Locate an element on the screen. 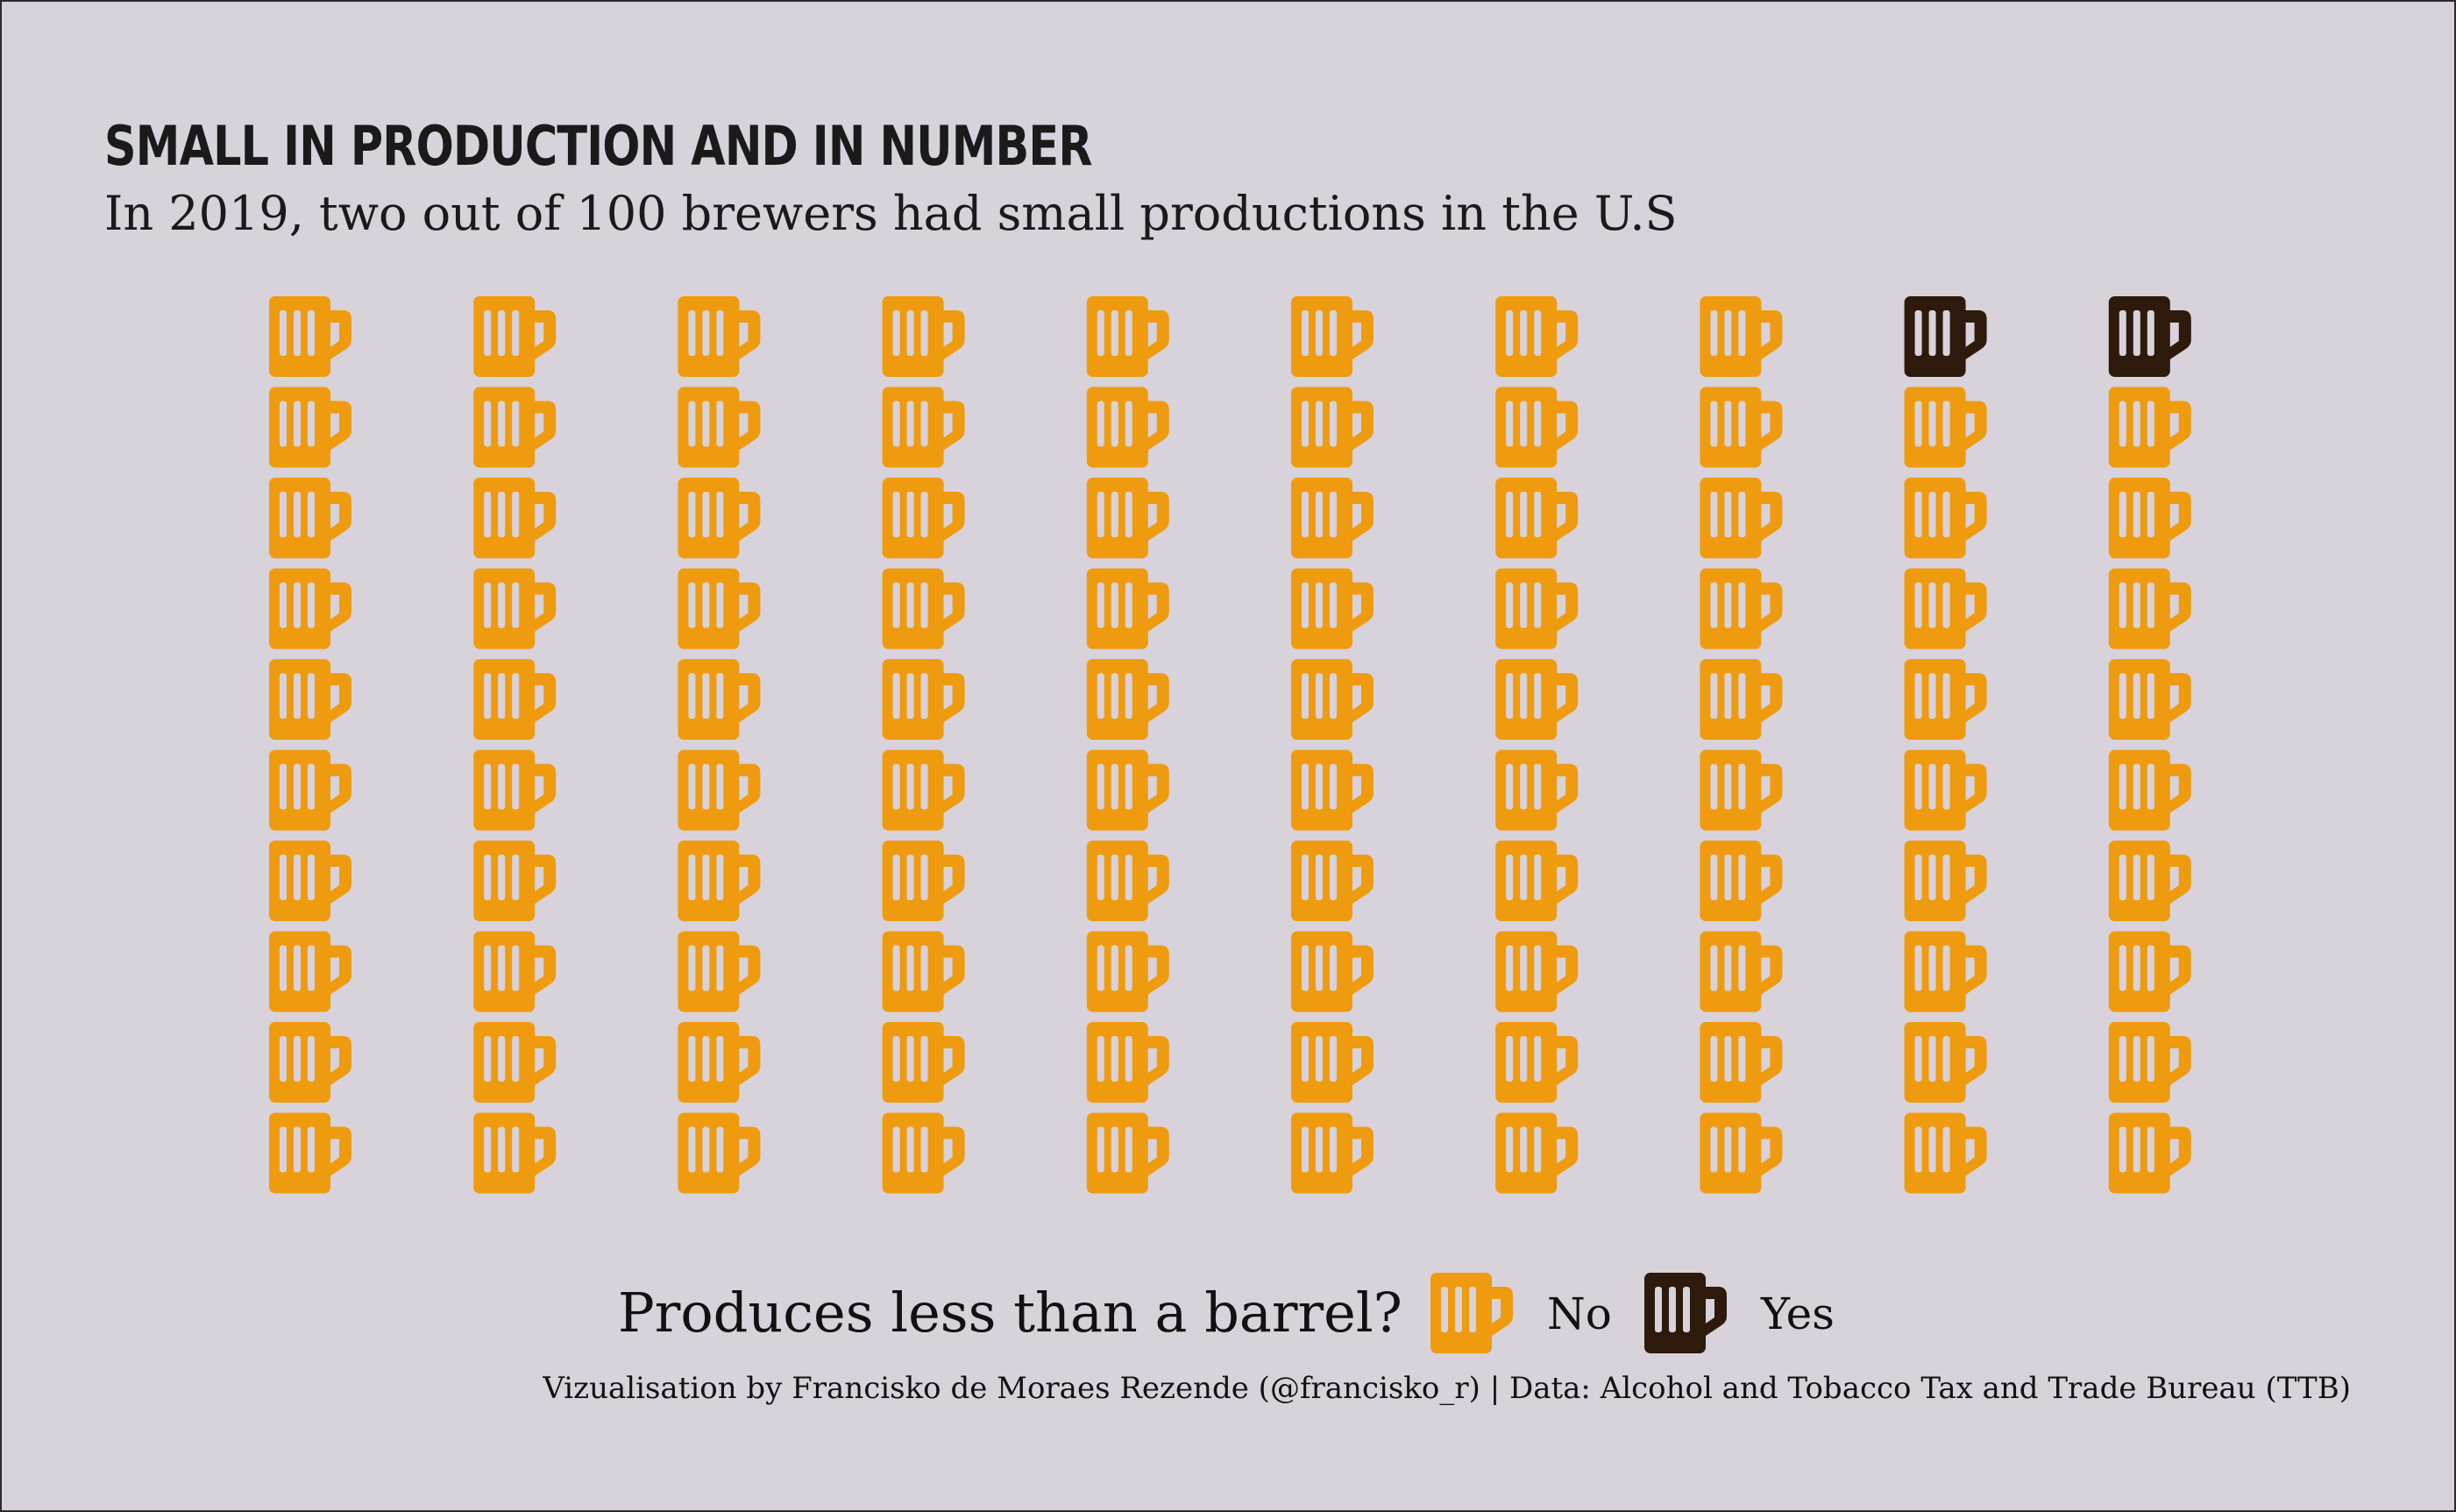 The height and width of the screenshot is (1512, 2456). chart-title: SMALL IN PRODUCTION AND IN NUMBER is located at coordinates (598, 146).